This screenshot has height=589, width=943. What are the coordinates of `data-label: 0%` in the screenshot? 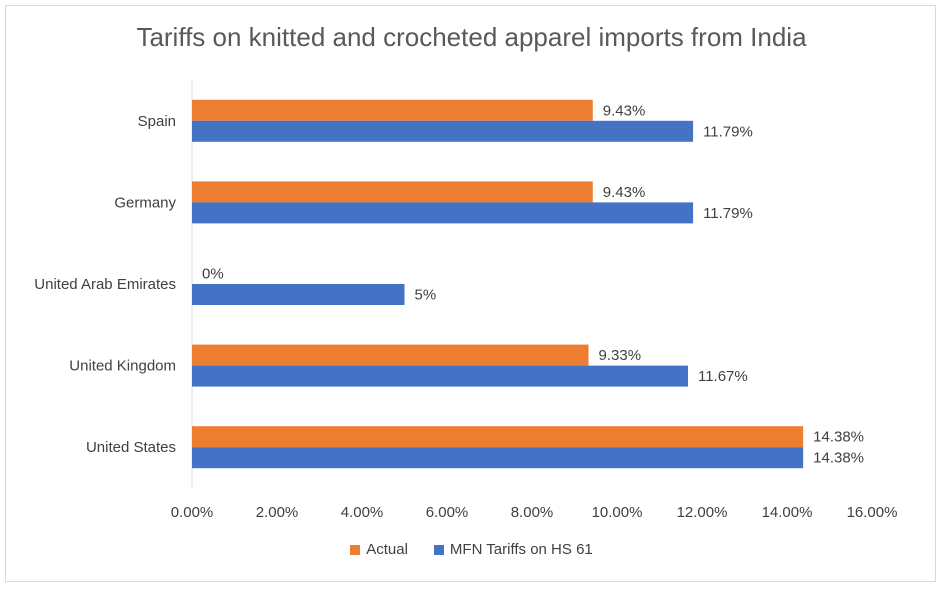 It's located at (213, 274).